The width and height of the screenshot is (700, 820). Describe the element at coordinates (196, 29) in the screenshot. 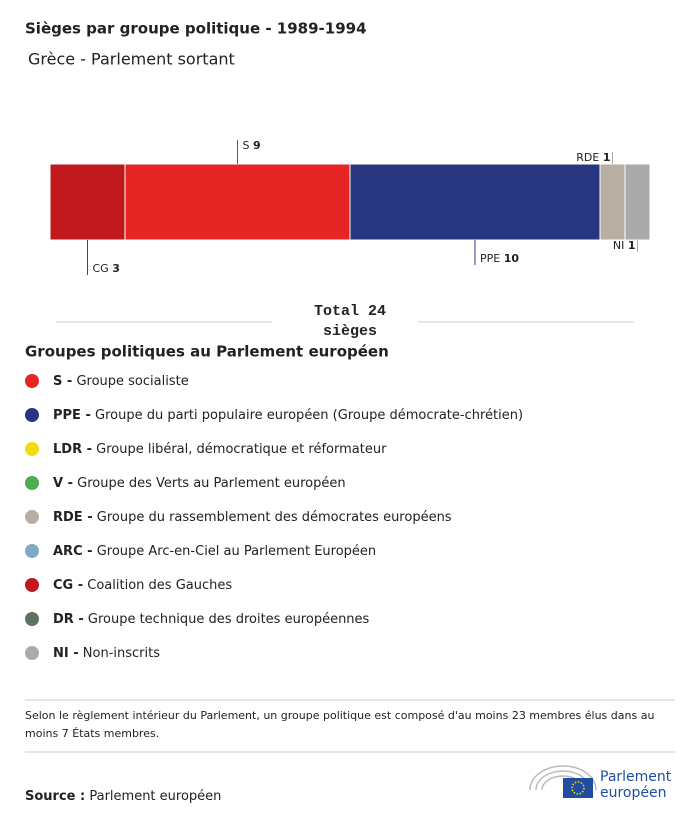

I see `chart-title: Sièges par groupe politique - 1989-1994` at that location.